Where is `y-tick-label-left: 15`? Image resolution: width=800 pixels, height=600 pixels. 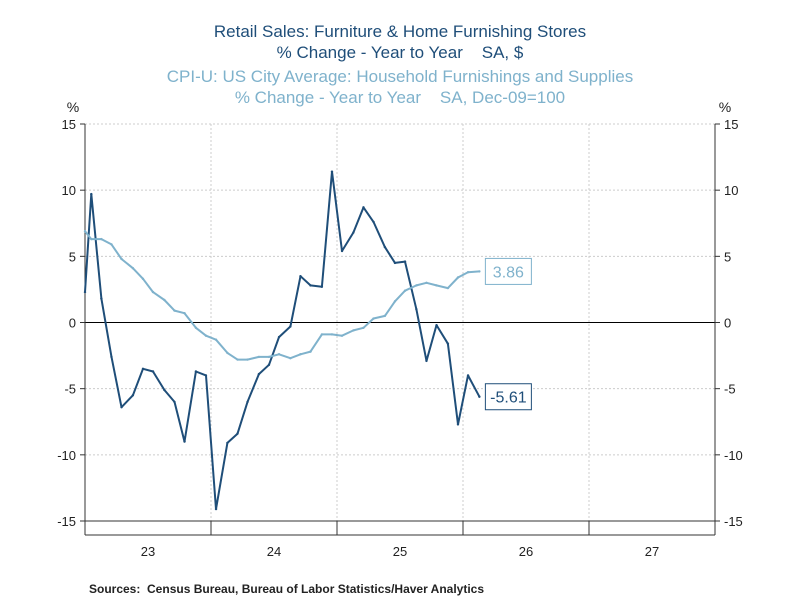
y-tick-label-left: 15 is located at coordinates (69, 124).